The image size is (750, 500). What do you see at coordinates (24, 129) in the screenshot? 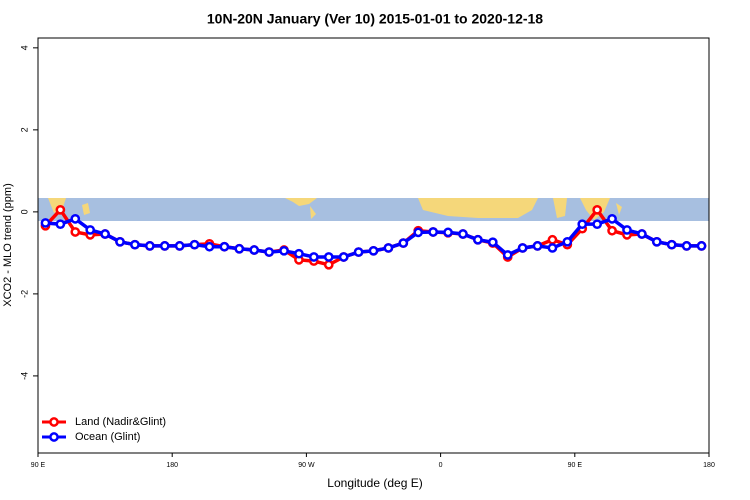
I see `y-tick-label: 2` at bounding box center [24, 129].